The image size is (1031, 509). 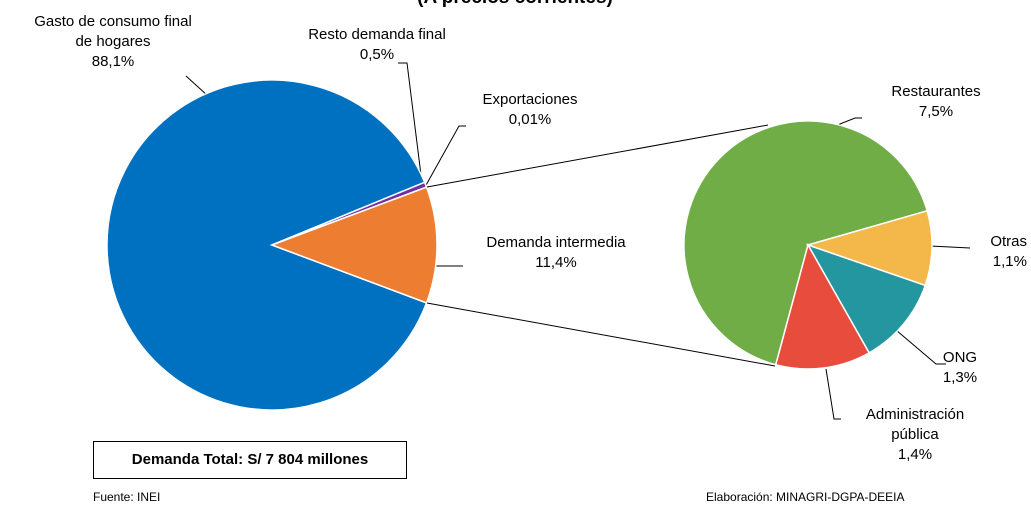 What do you see at coordinates (805, 497) in the screenshot?
I see `credit: Elaboración: MINAGRI-DGPA-DEEIA` at bounding box center [805, 497].